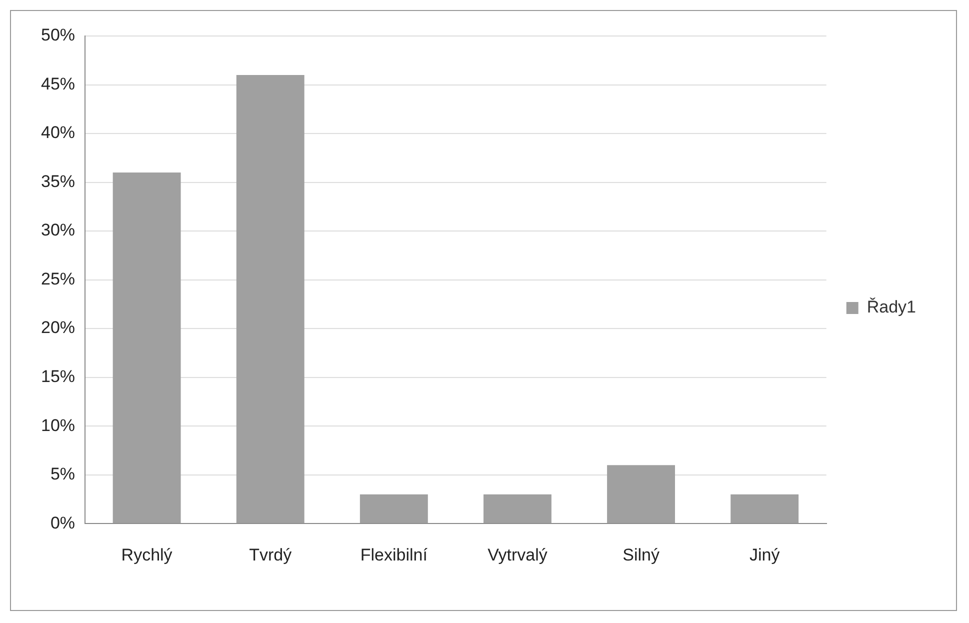 This screenshot has height=623, width=969. I want to click on x-tick-label: Rychlý, so click(147, 554).